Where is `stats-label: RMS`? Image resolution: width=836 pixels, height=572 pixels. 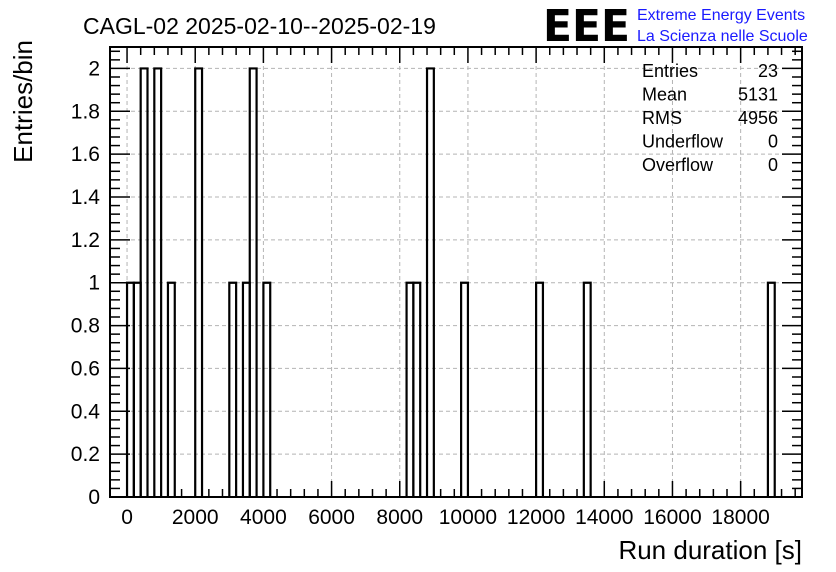
stats-label: RMS is located at coordinates (662, 118).